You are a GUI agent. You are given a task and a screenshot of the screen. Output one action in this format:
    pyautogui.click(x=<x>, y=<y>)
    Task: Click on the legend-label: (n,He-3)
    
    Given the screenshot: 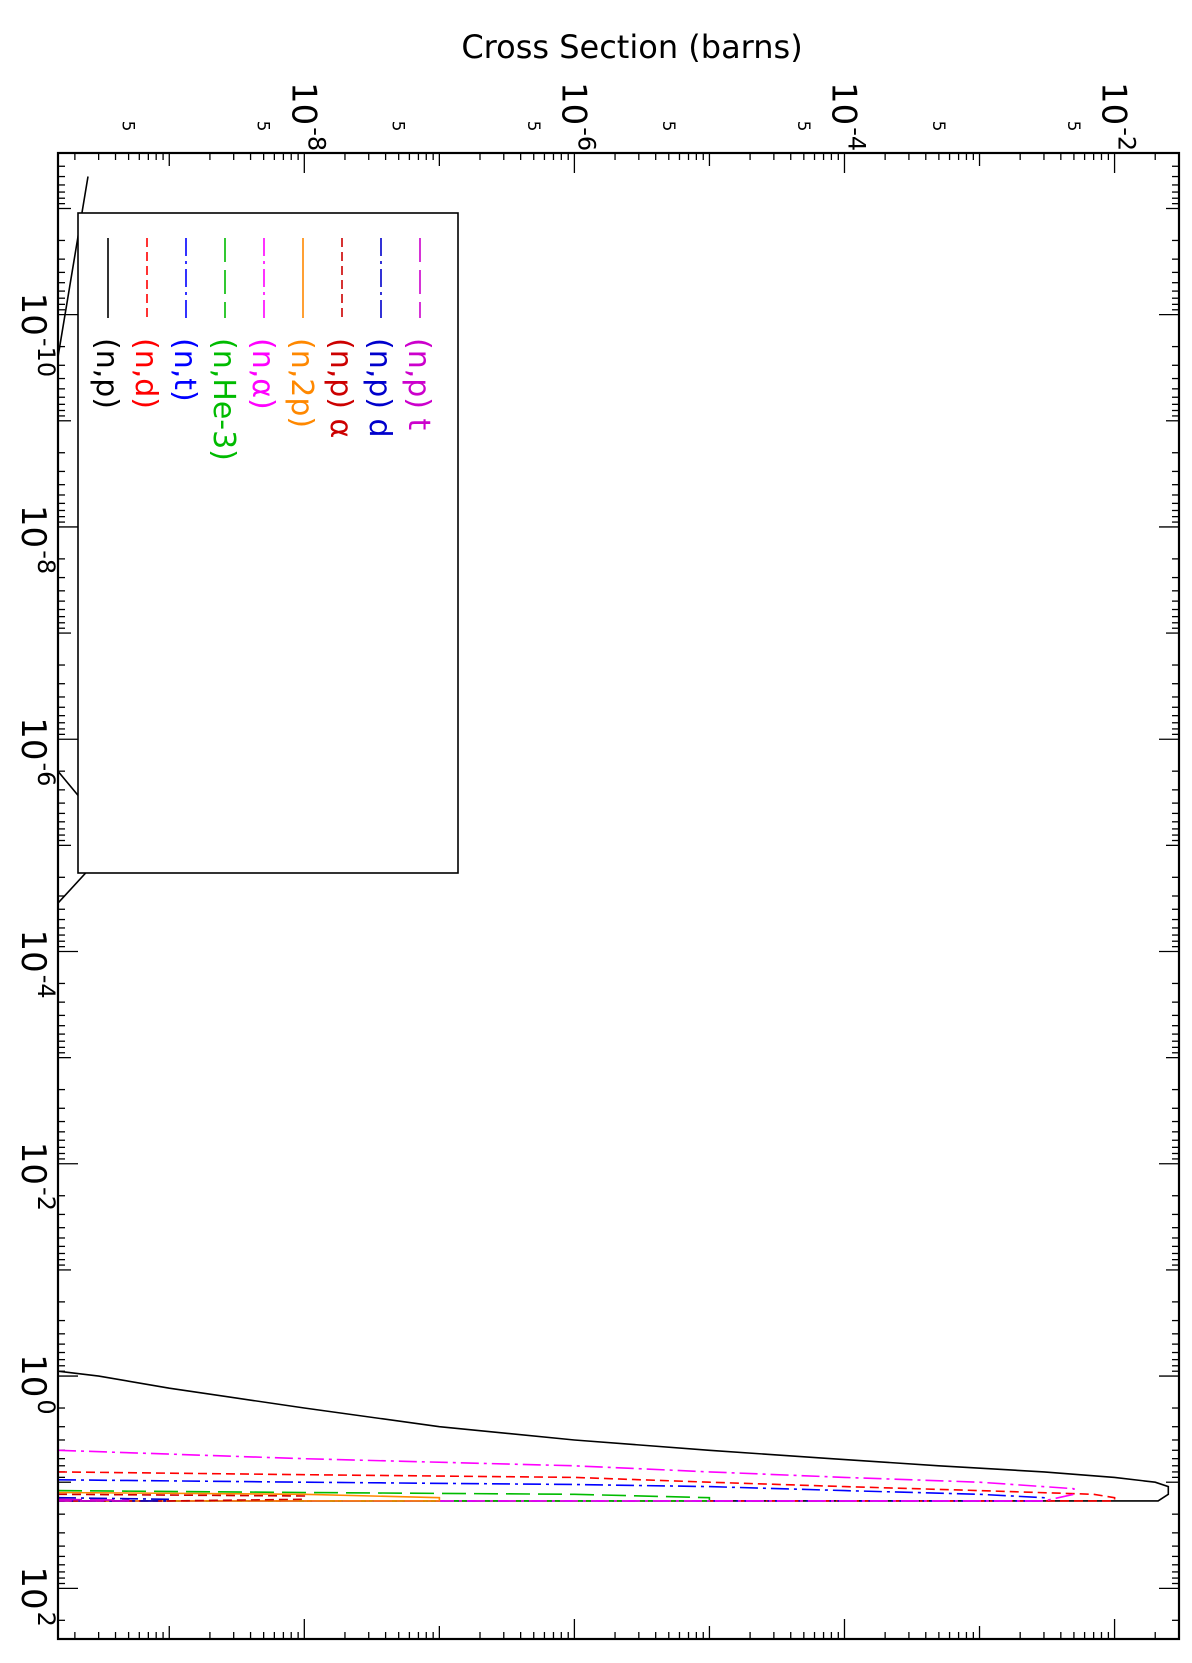 What is the action you would take?
    pyautogui.click(x=223, y=399)
    